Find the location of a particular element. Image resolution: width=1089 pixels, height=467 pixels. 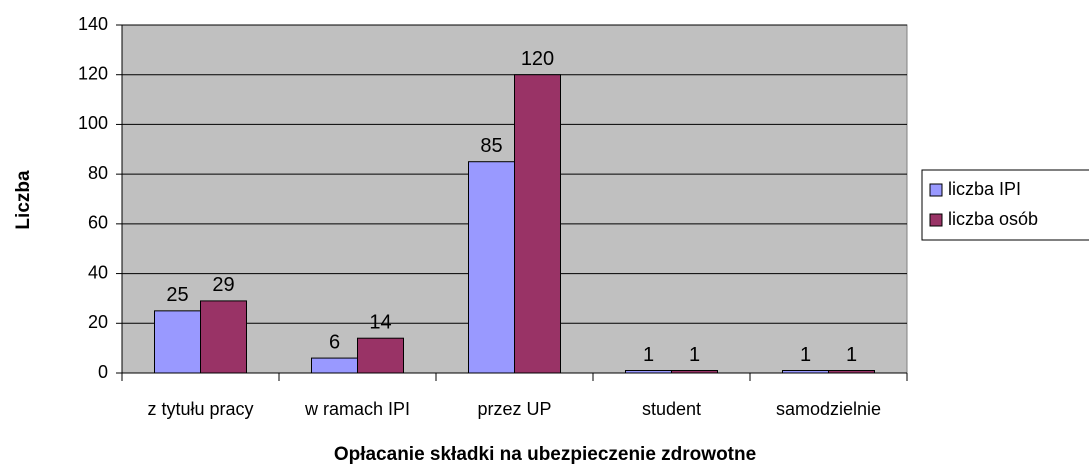

x-tick-label: z tytułu pracy is located at coordinates (200, 409).